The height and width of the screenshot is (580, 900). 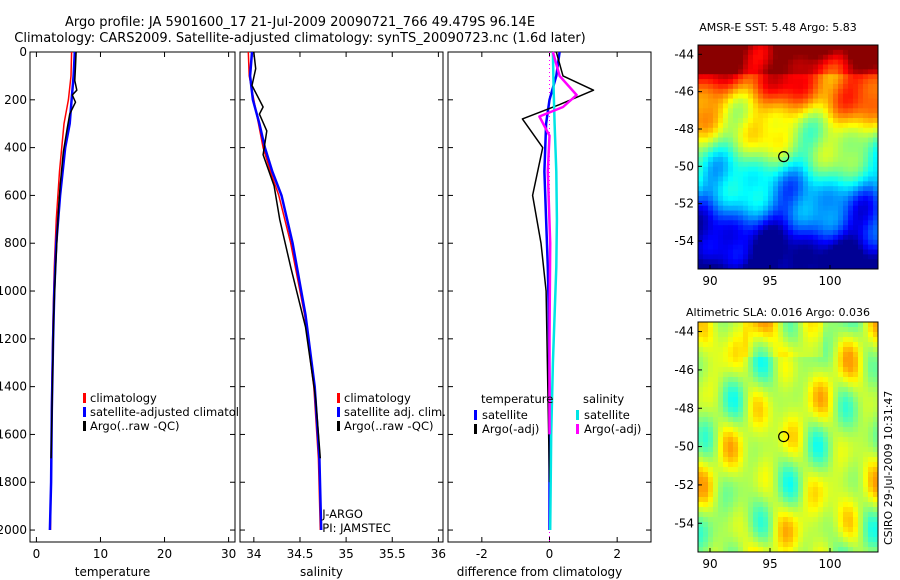 I want to click on y-tick-label: 1600, so click(x=13, y=434).